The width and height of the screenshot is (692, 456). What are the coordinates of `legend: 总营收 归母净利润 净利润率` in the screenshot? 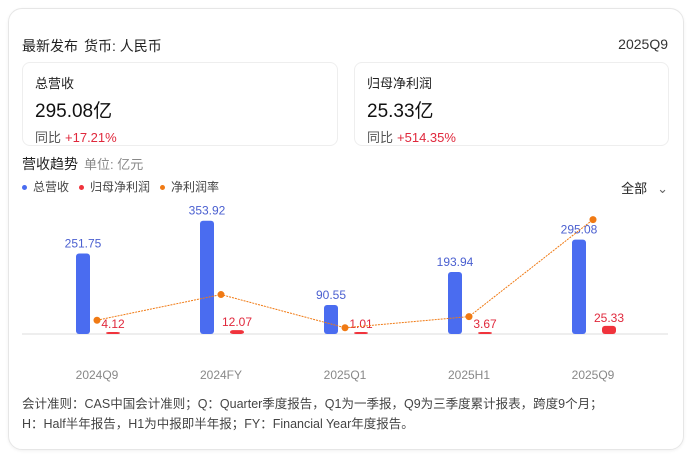 It's located at (120, 186).